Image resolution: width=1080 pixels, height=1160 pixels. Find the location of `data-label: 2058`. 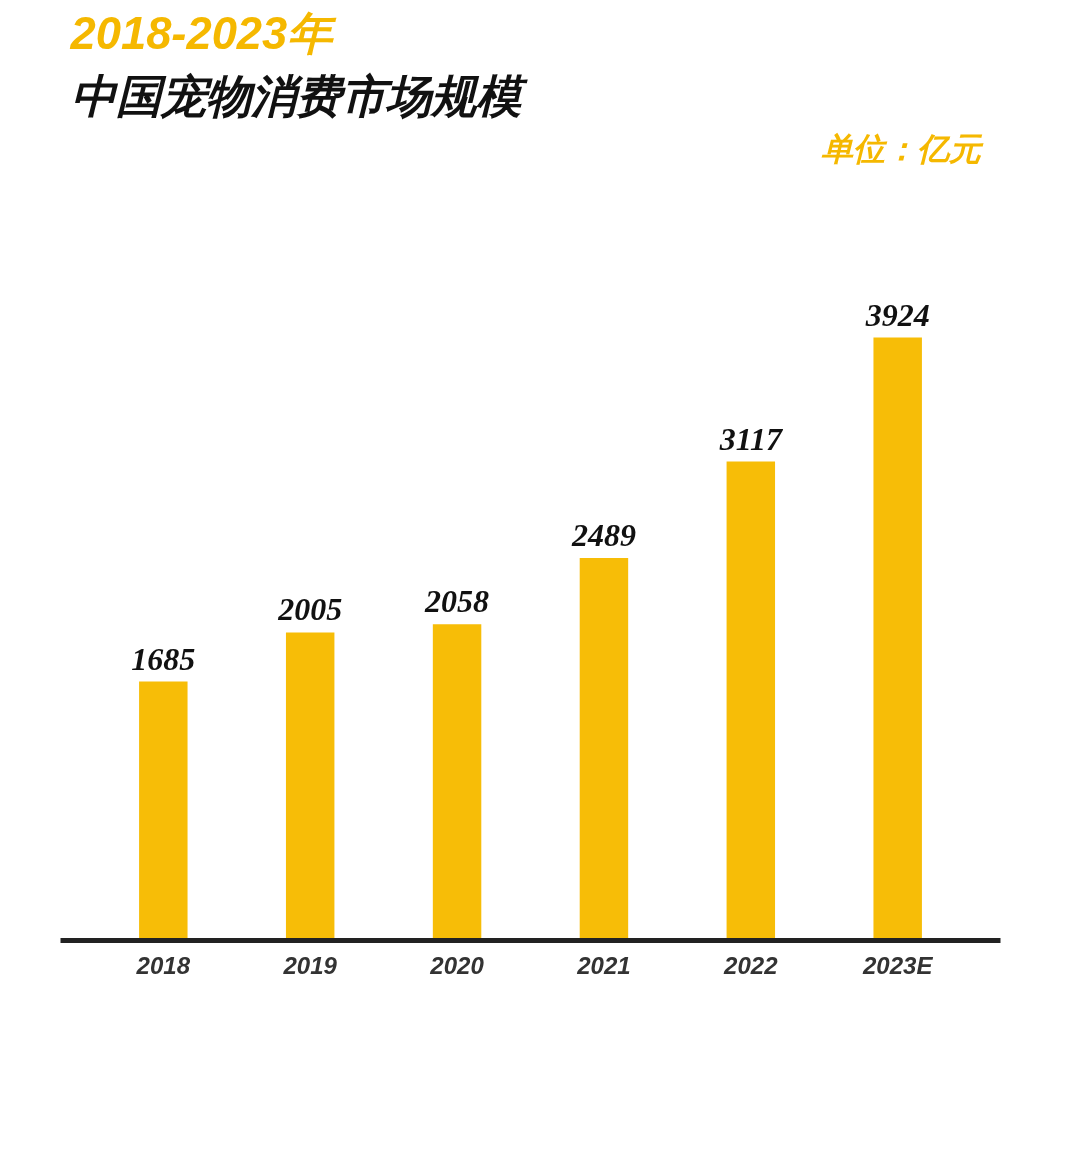

data-label: 2058 is located at coordinates (457, 601).